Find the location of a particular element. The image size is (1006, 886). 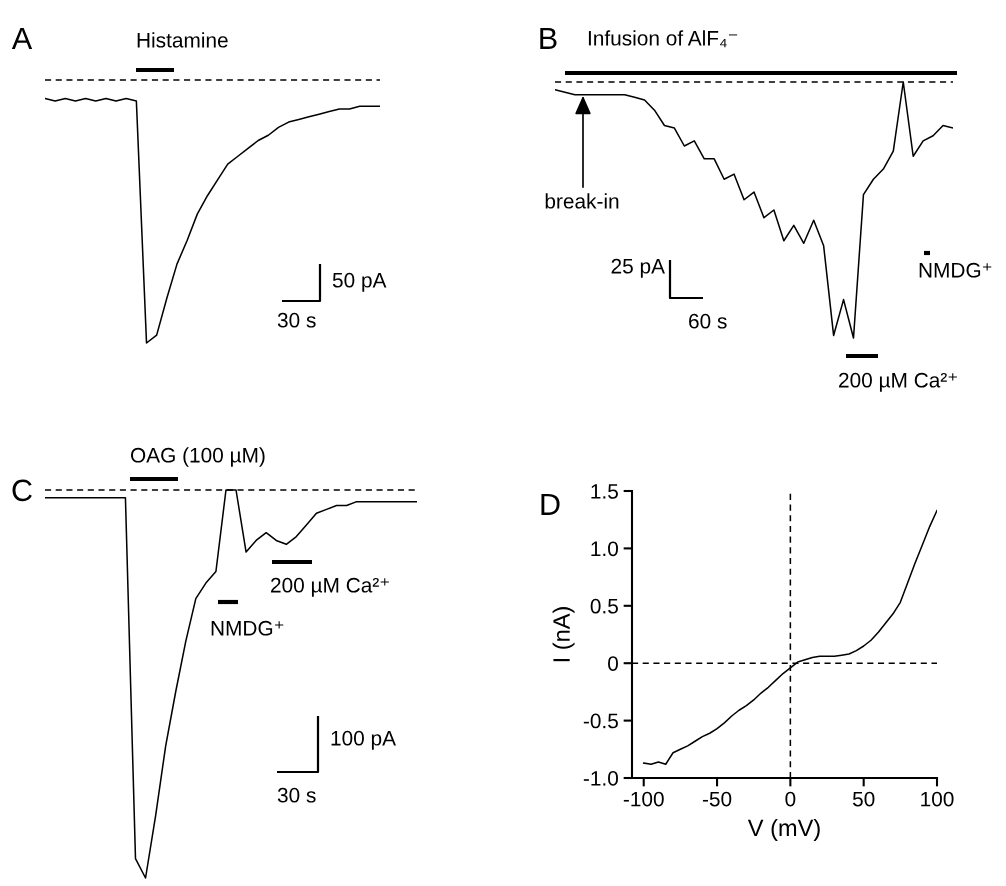

text: OAG (100 µM) is located at coordinates (197, 457).